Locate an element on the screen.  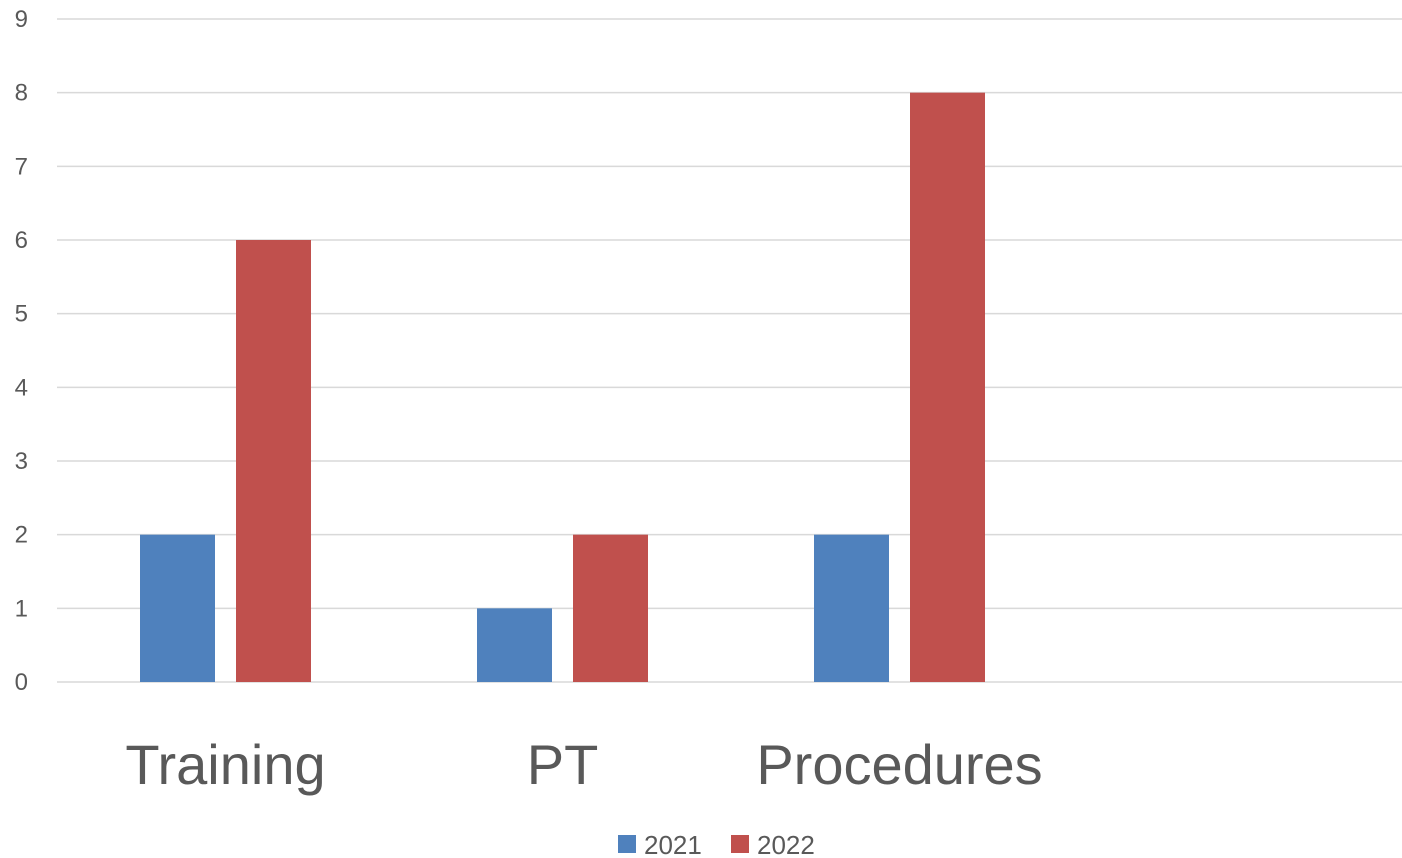
y-tick-label: 5 is located at coordinates (21, 314).